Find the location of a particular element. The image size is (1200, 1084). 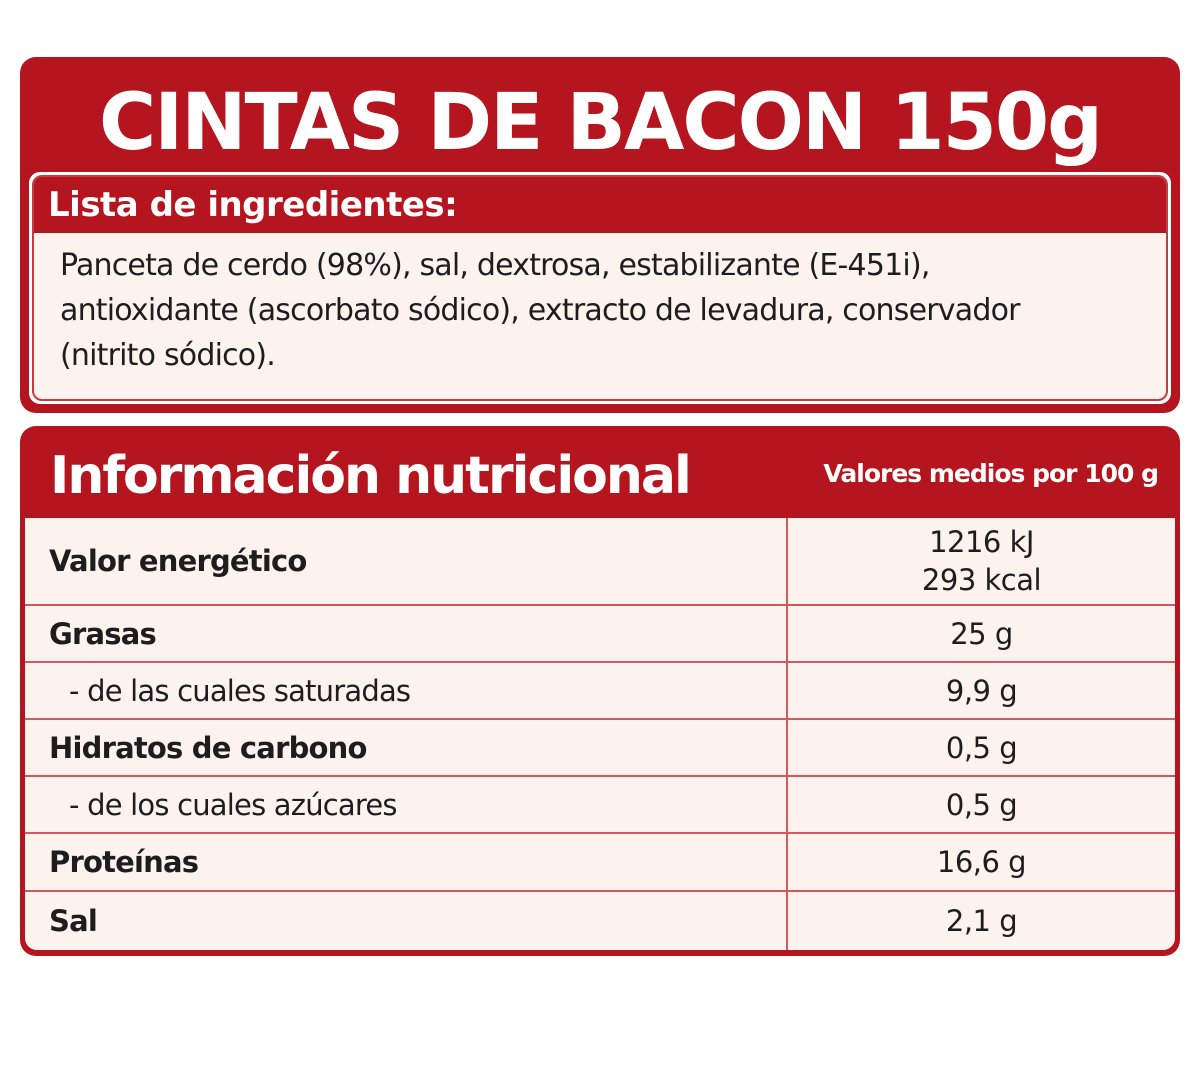

nutrition-row-energy: Valor energético 1216 kJ 293 kcal is located at coordinates (600, 561).